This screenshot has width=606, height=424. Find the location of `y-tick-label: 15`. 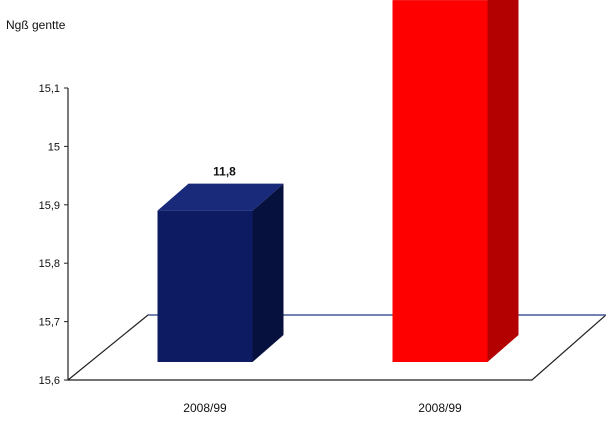

y-tick-label: 15 is located at coordinates (54, 147).